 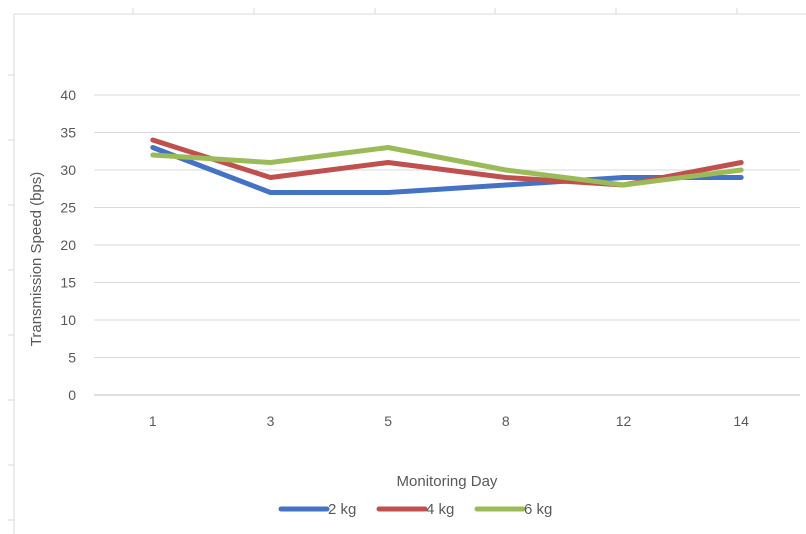 I want to click on y-tick-label: 20, so click(x=68, y=245).